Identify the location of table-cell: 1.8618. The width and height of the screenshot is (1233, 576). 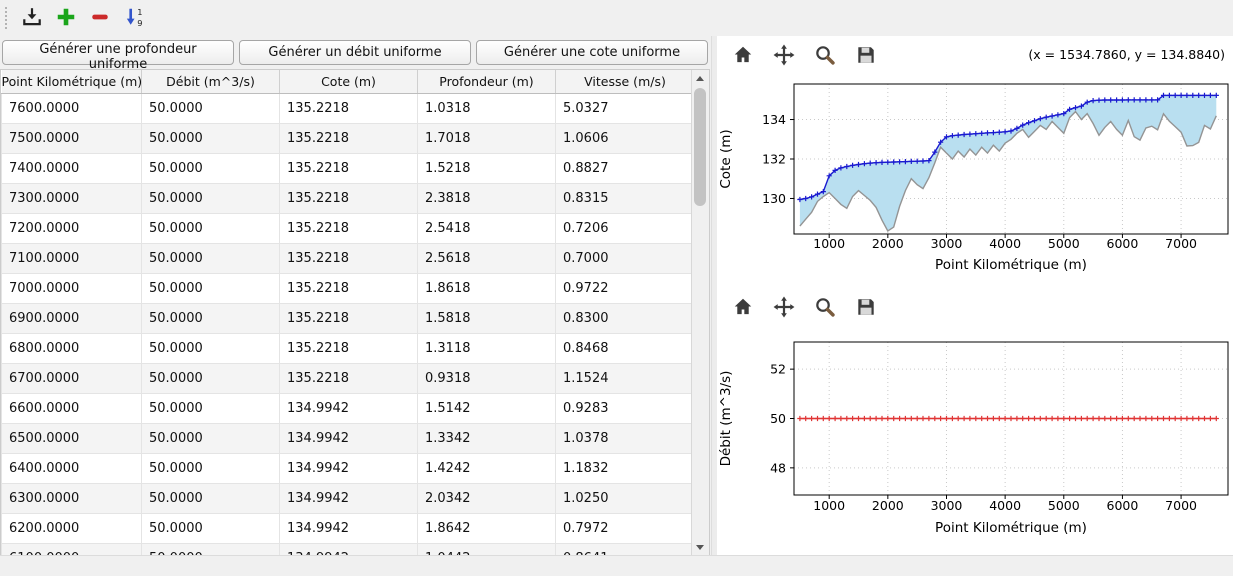
(486, 288).